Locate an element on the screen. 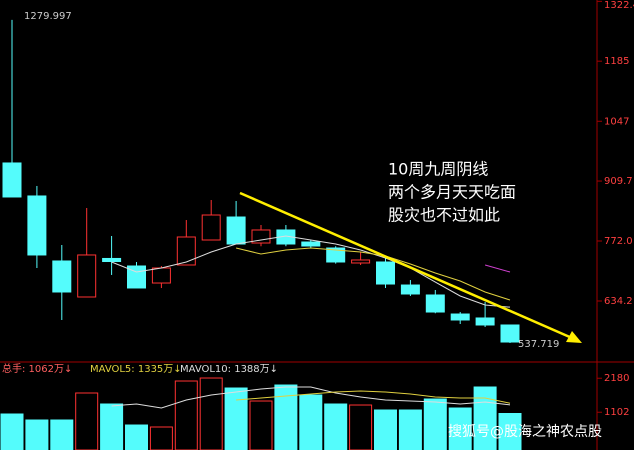 The width and height of the screenshot is (634, 450). y-tick-label: 634.2 is located at coordinates (618, 301).